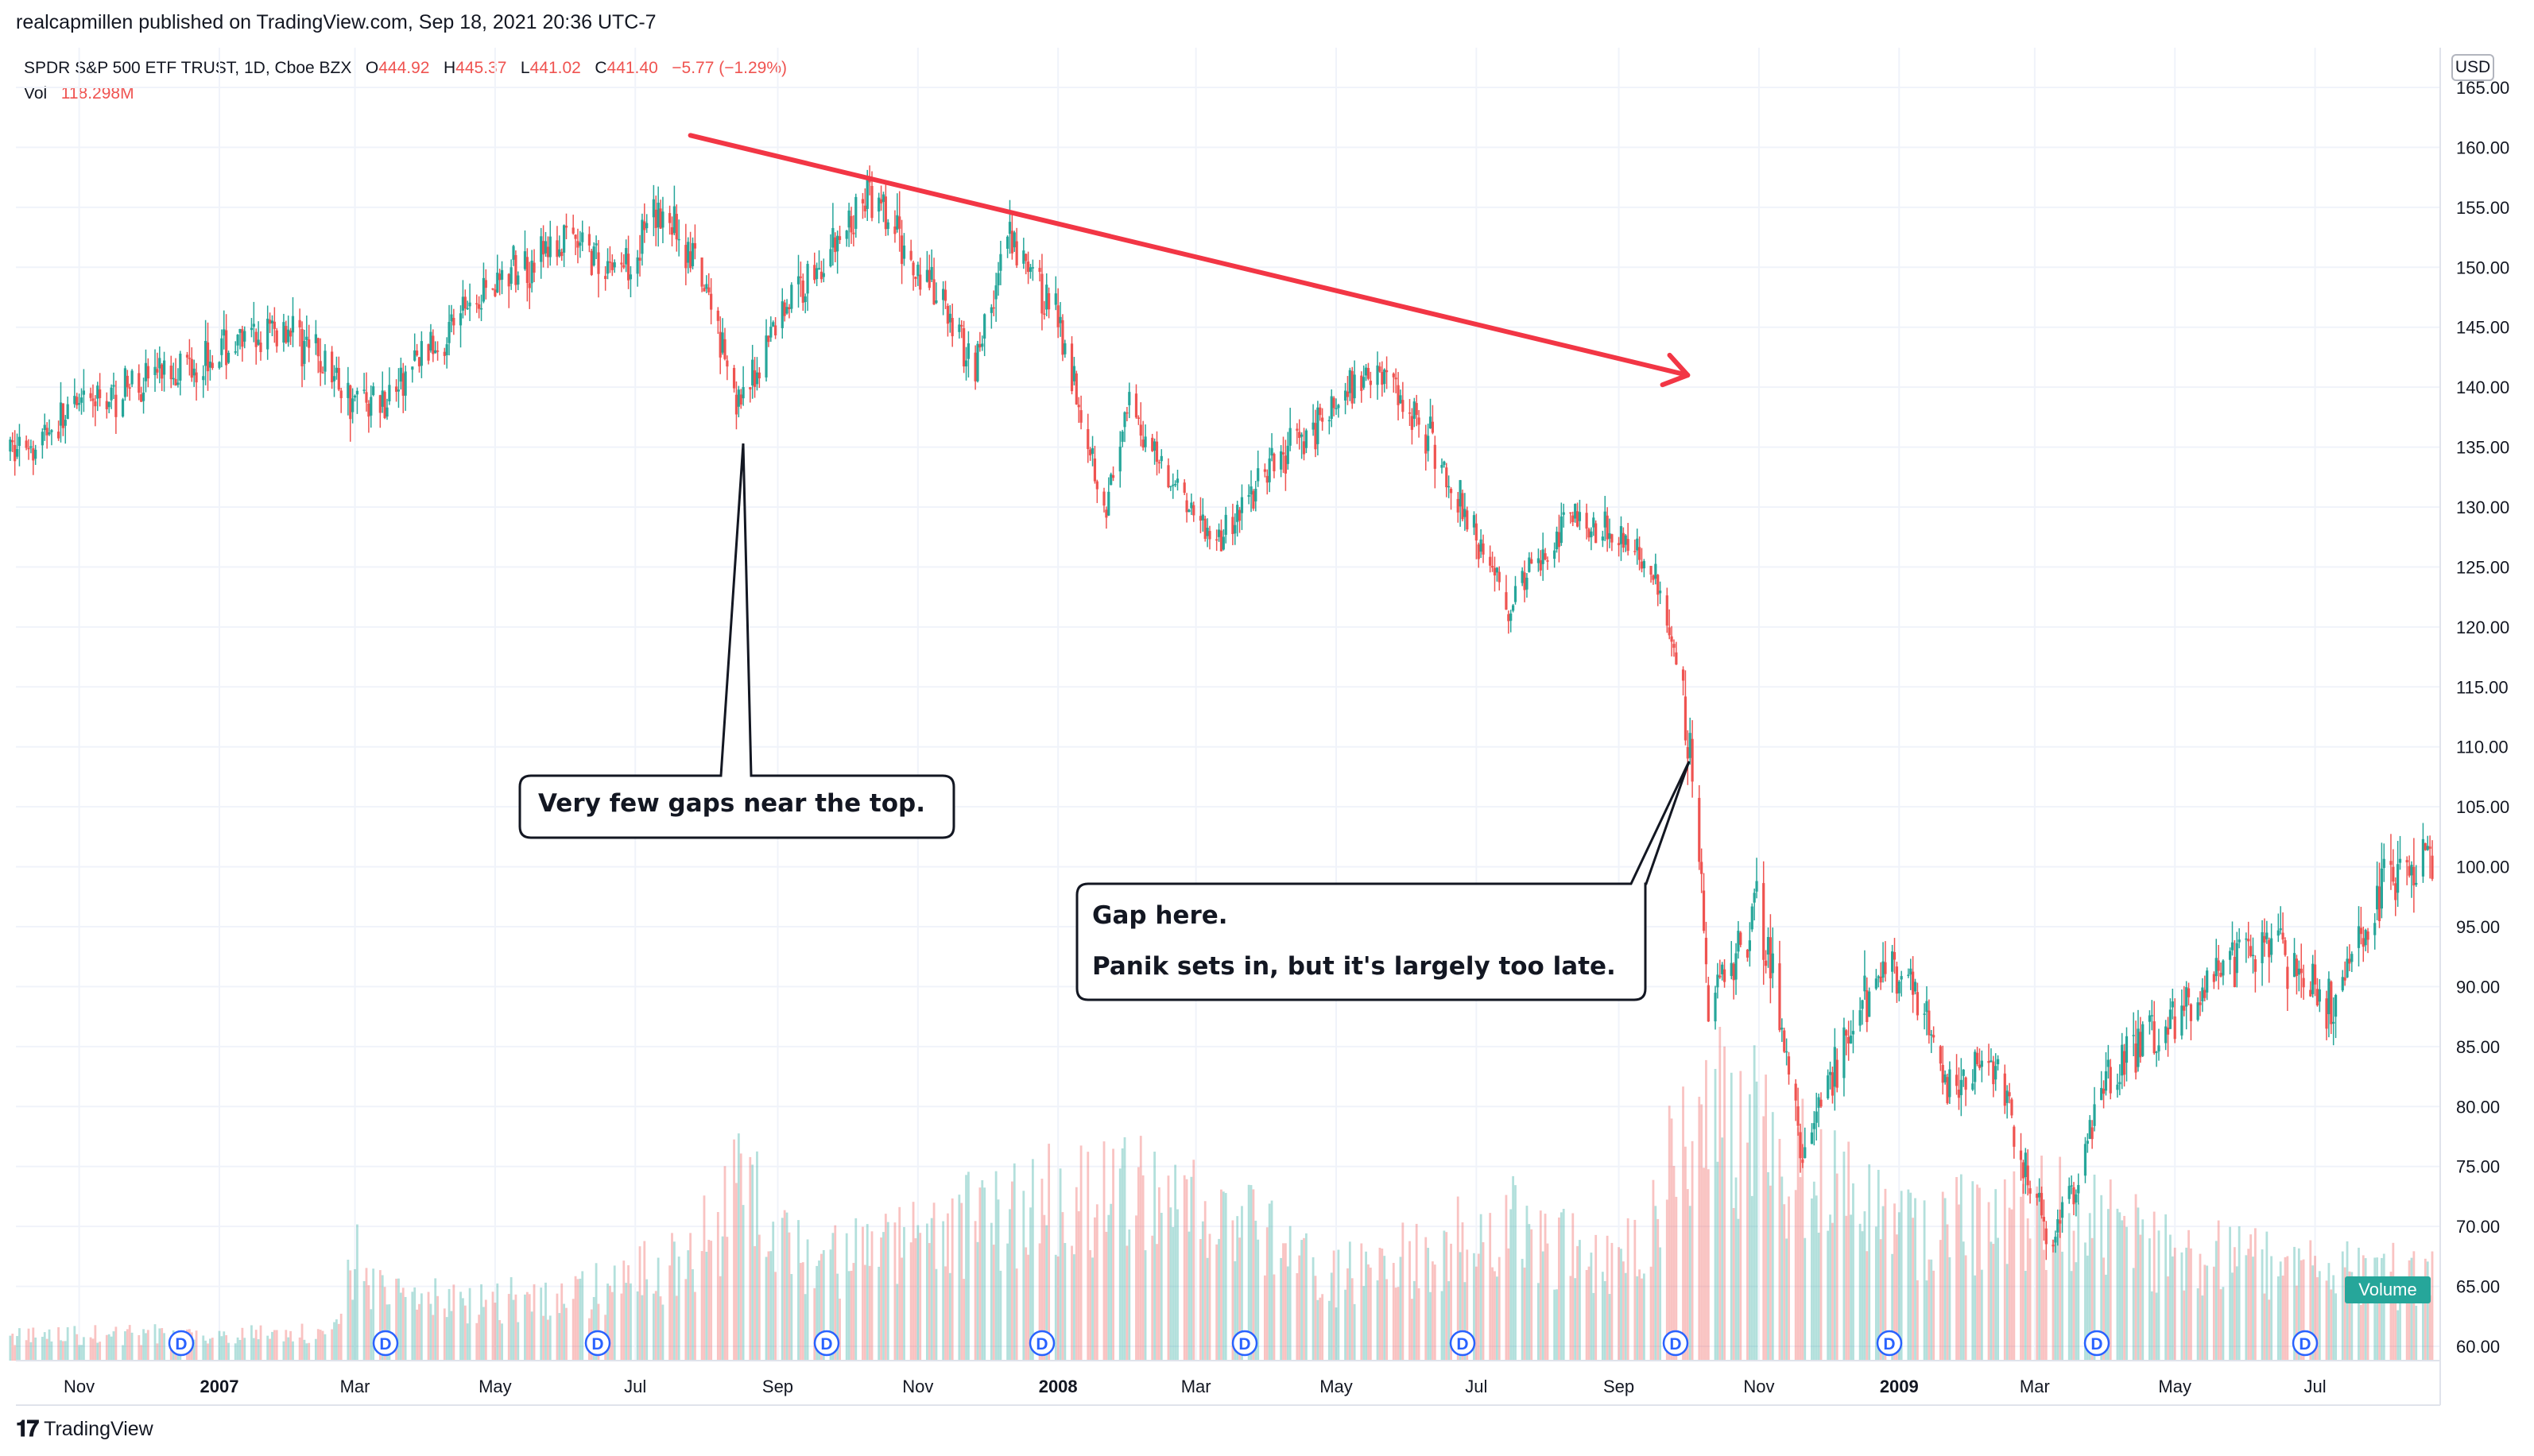 The width and height of the screenshot is (2534, 1456). I want to click on dividend-label: D, so click(1042, 1344).